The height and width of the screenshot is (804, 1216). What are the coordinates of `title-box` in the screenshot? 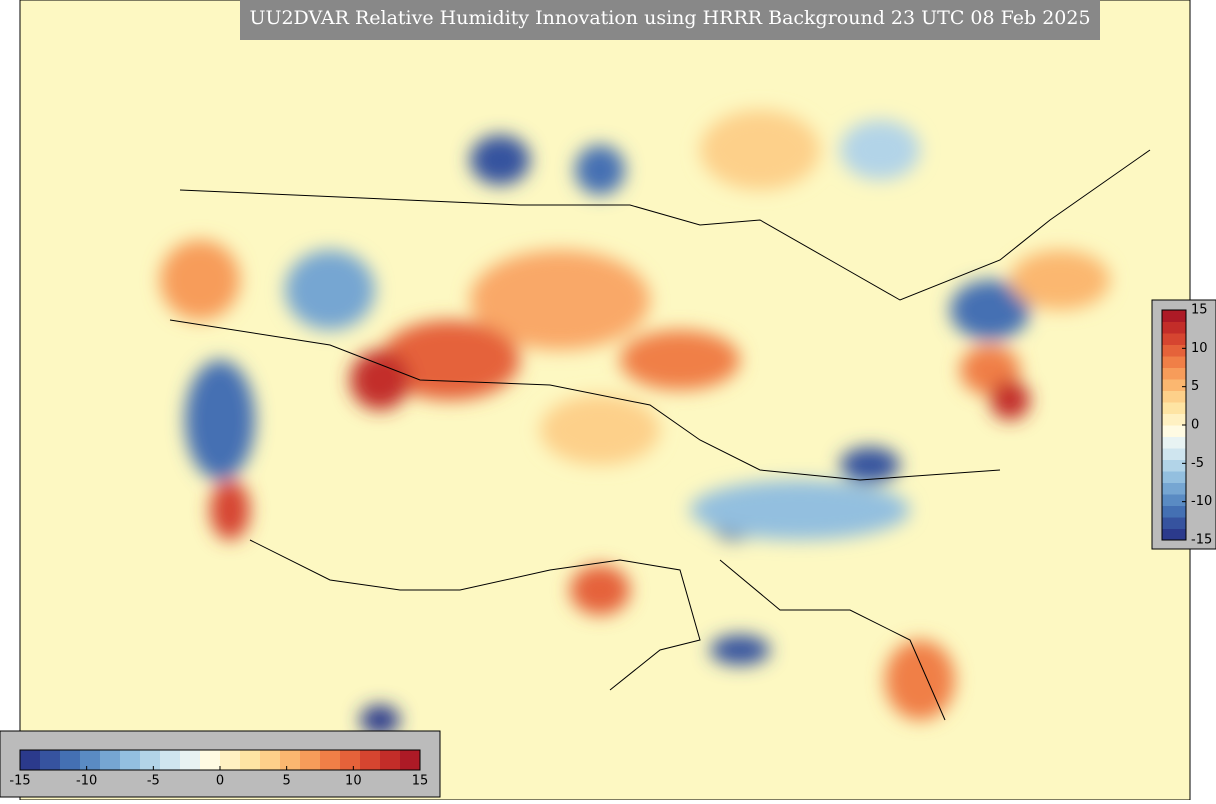 It's located at (670, 20).